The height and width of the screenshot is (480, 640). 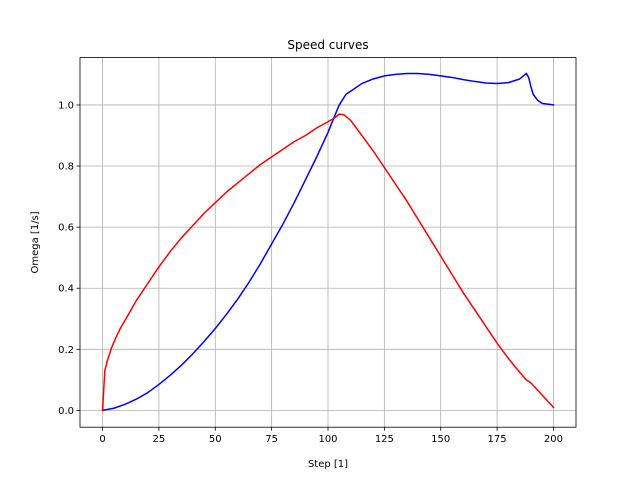 I want to click on y-tick-label: 0.8, so click(x=66, y=167).